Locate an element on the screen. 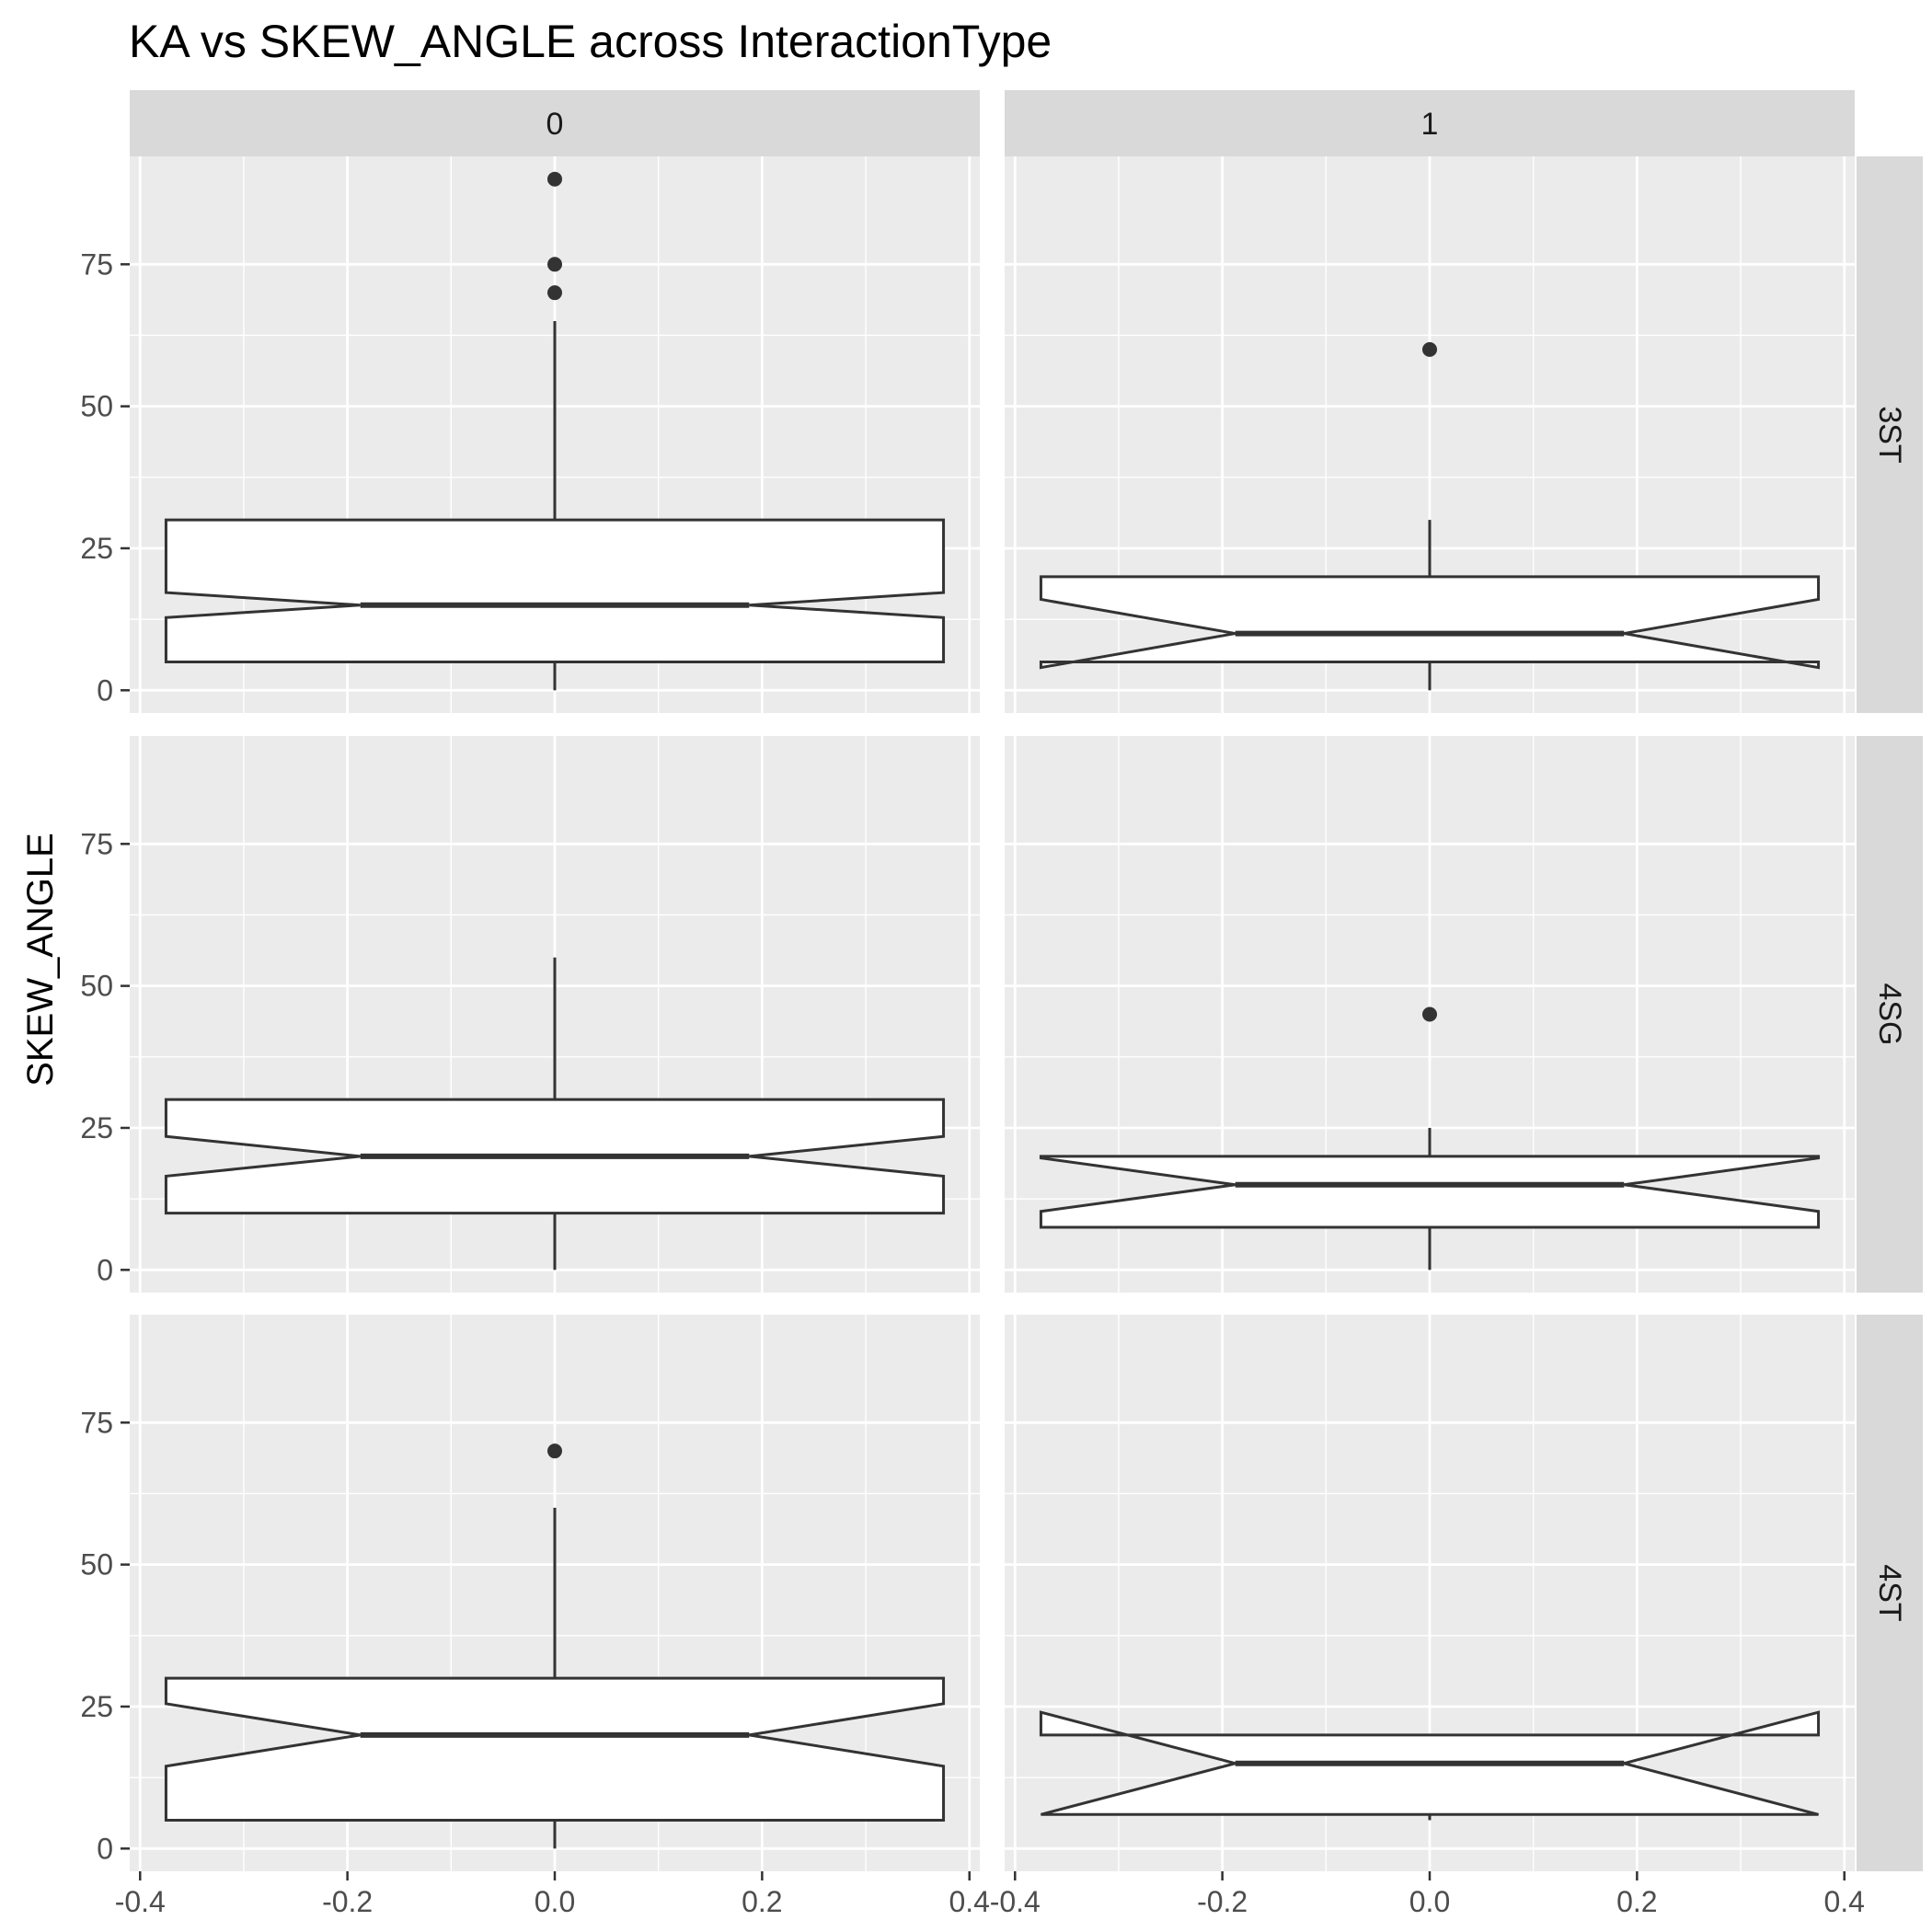 This screenshot has height=1932, width=1932. row-strip-label: 4SG is located at coordinates (1890, 1014).